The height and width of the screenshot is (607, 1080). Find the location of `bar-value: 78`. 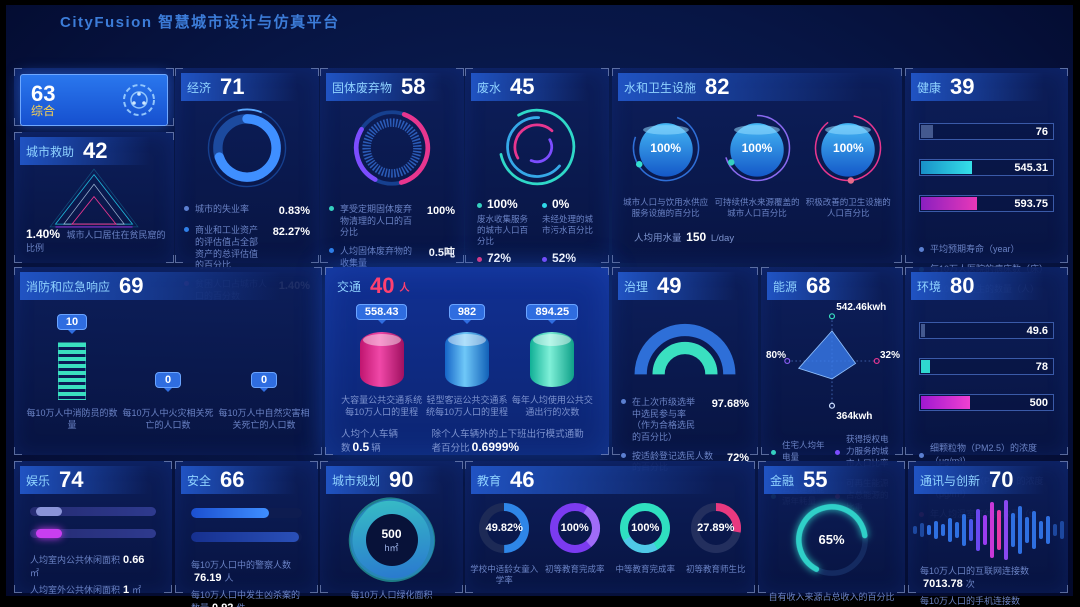

bar-value: 78 is located at coordinates (1041, 366).